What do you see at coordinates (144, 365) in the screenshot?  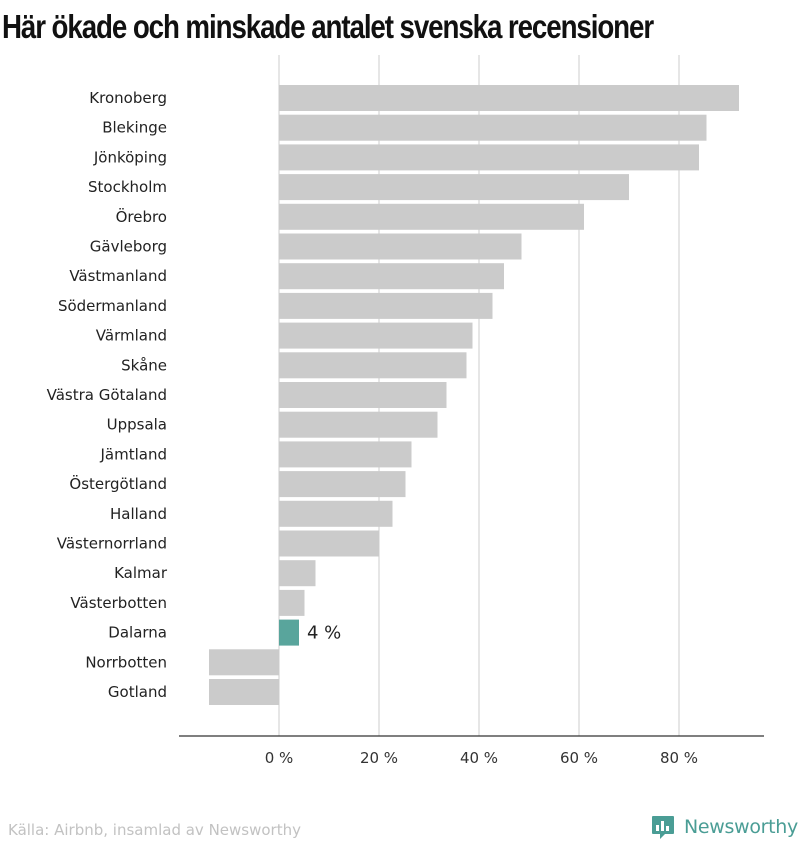 I see `category-label: Skåne` at bounding box center [144, 365].